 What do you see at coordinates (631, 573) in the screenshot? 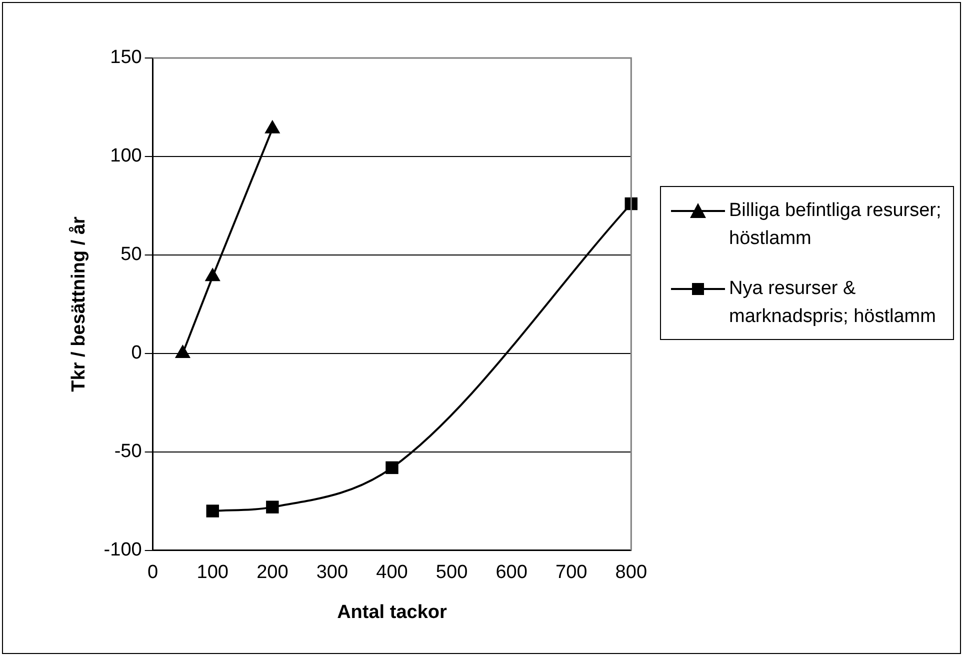
I see `x-tick-label: 800` at bounding box center [631, 573].